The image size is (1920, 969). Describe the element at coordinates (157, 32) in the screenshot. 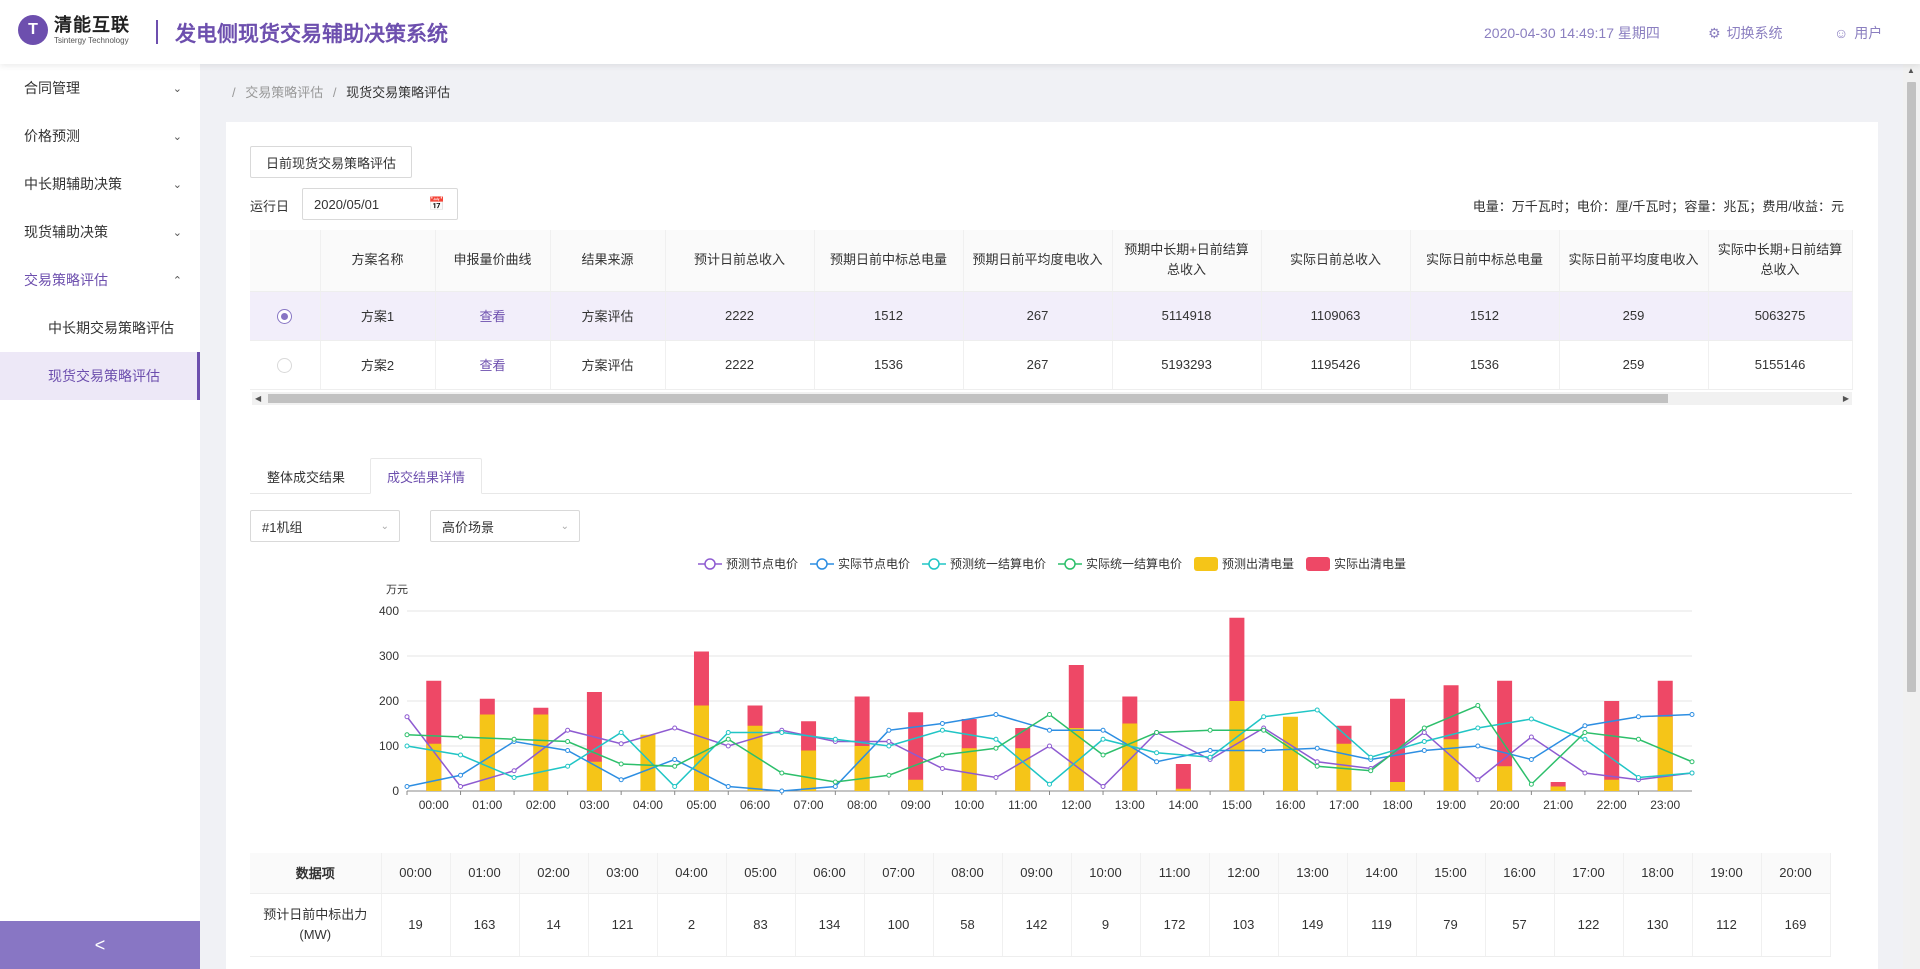

I see `header-divider` at that location.